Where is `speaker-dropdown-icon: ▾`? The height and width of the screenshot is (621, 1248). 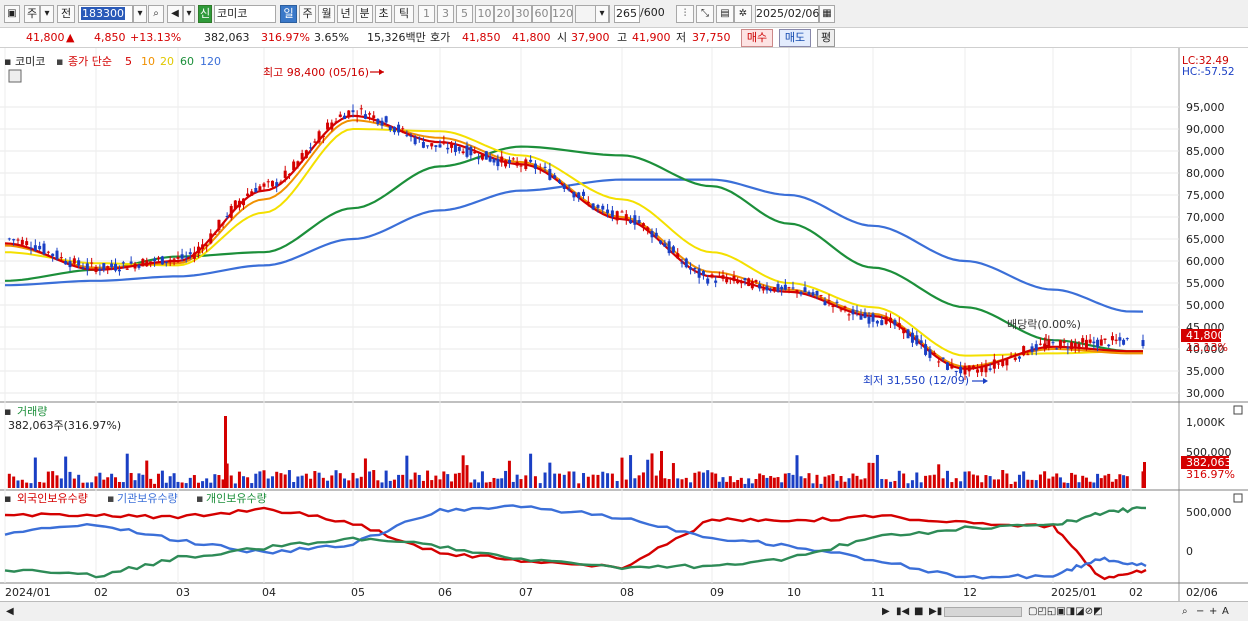 speaker-dropdown-icon: ▾ is located at coordinates (189, 14).